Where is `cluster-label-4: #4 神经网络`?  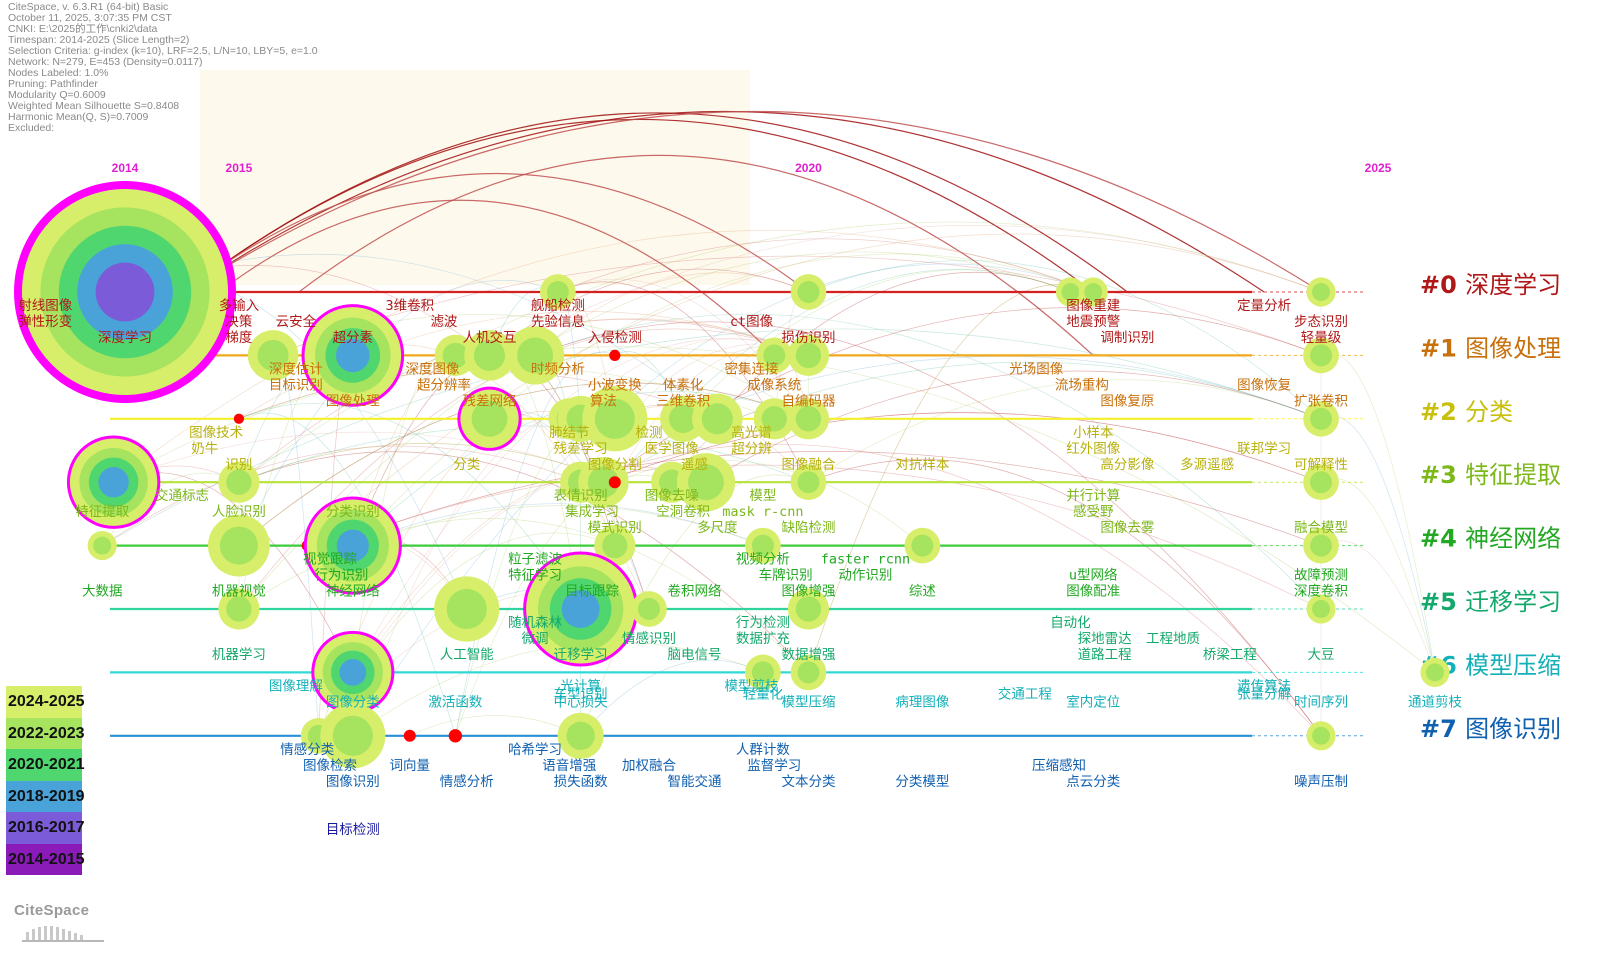 cluster-label-4: #4 神经网络 is located at coordinates (1490, 539).